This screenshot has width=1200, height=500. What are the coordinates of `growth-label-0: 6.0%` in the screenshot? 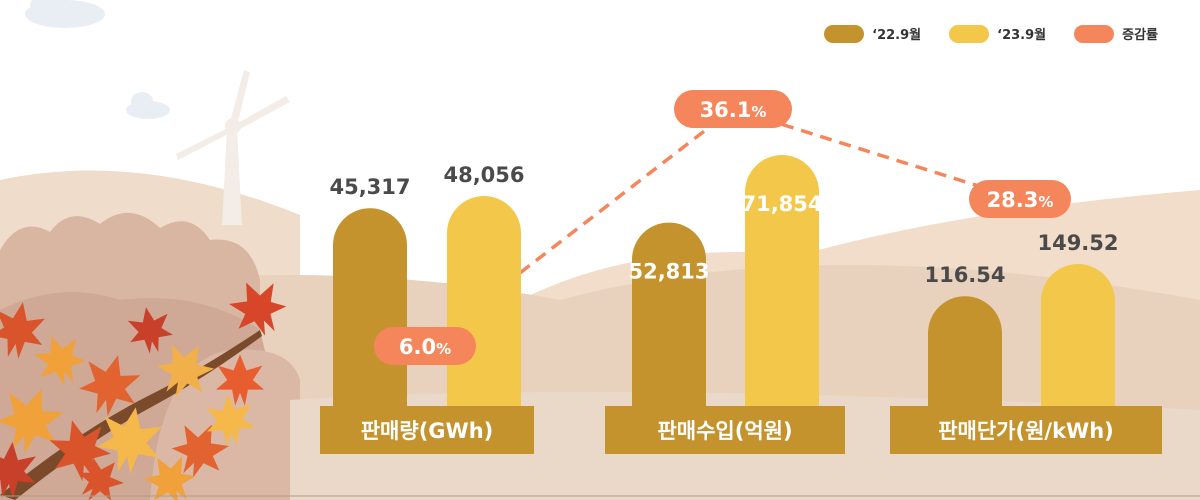 It's located at (425, 347).